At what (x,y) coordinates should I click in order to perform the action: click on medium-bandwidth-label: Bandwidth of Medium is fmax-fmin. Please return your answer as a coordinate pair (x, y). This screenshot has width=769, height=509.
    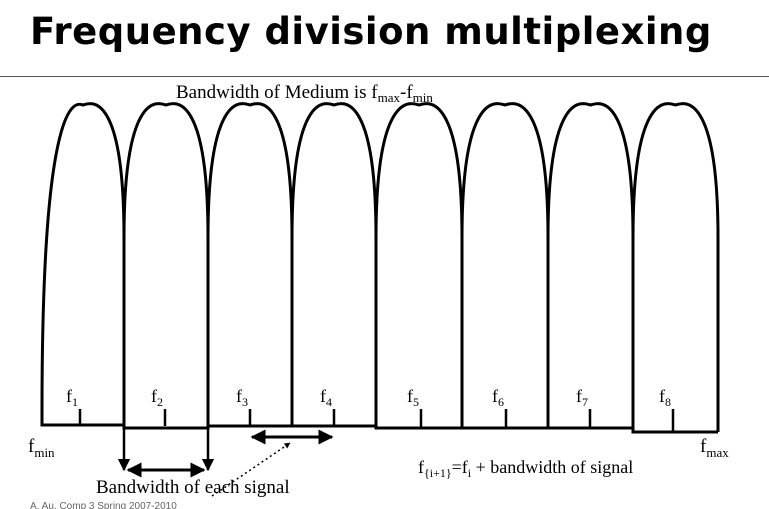
    Looking at the image, I should click on (304, 93).